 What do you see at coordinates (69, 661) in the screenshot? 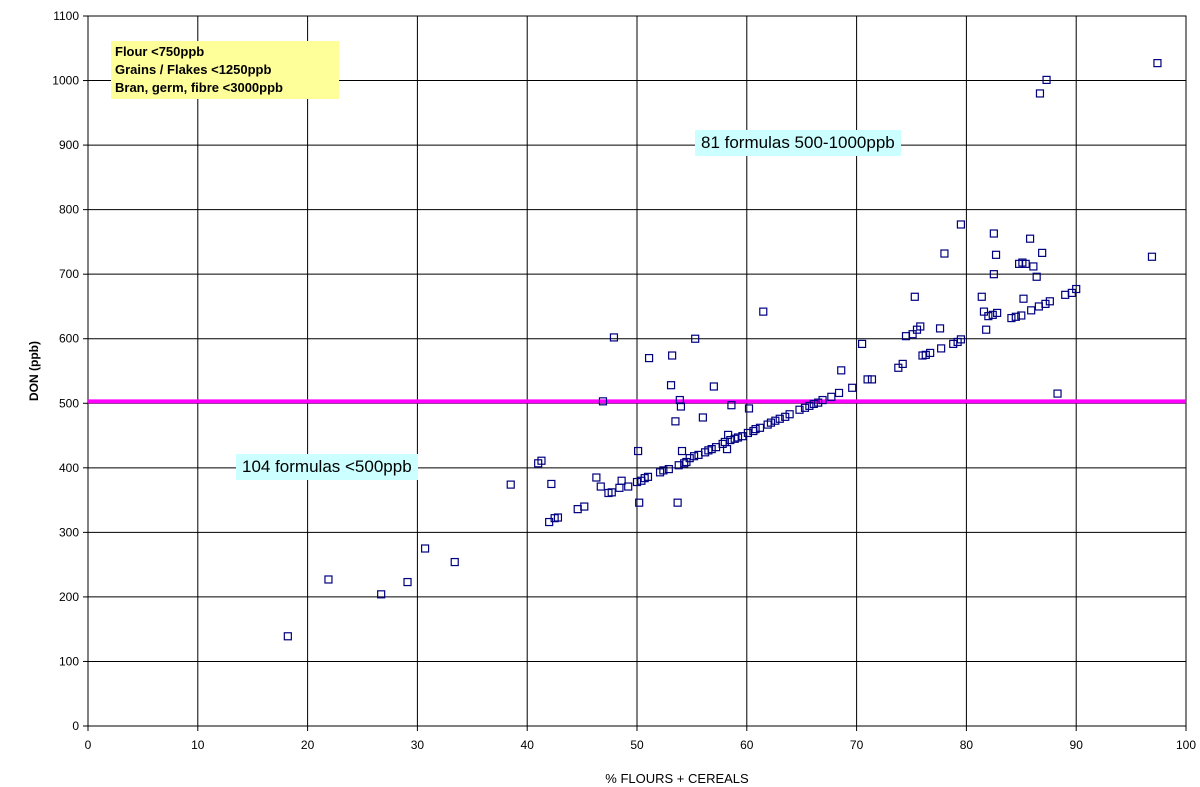
I see `y-tick-label: 100` at bounding box center [69, 661].